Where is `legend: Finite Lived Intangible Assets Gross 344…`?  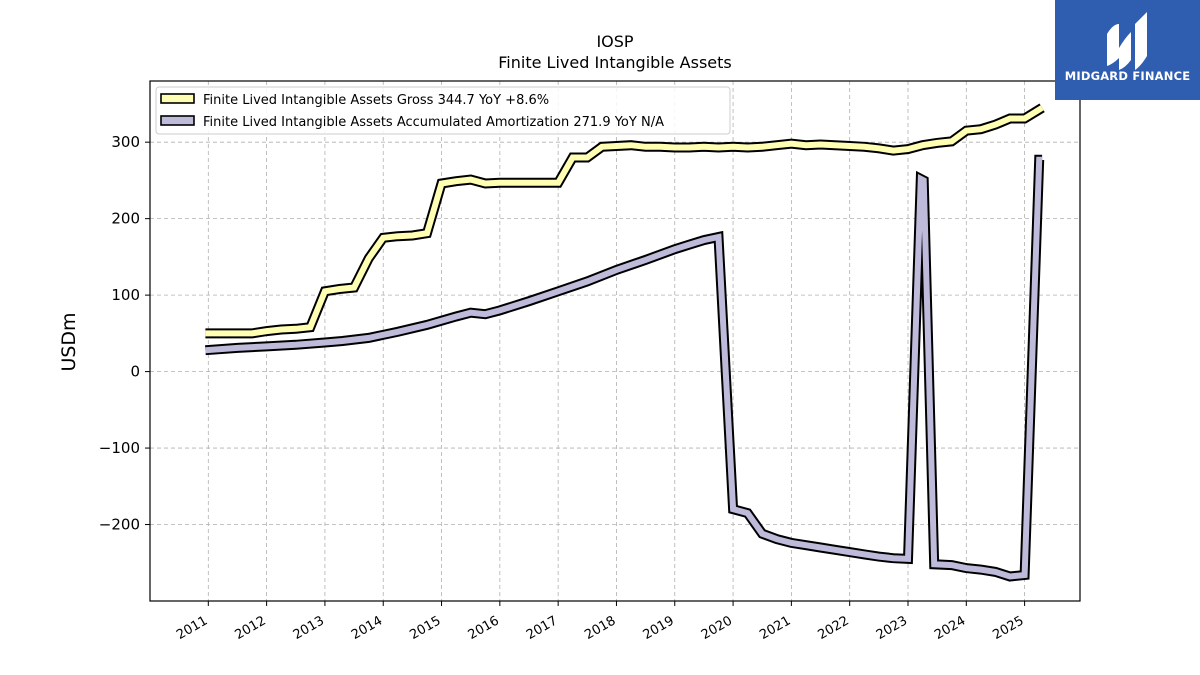 legend: Finite Lived Intangible Assets Gross 344… is located at coordinates (443, 110).